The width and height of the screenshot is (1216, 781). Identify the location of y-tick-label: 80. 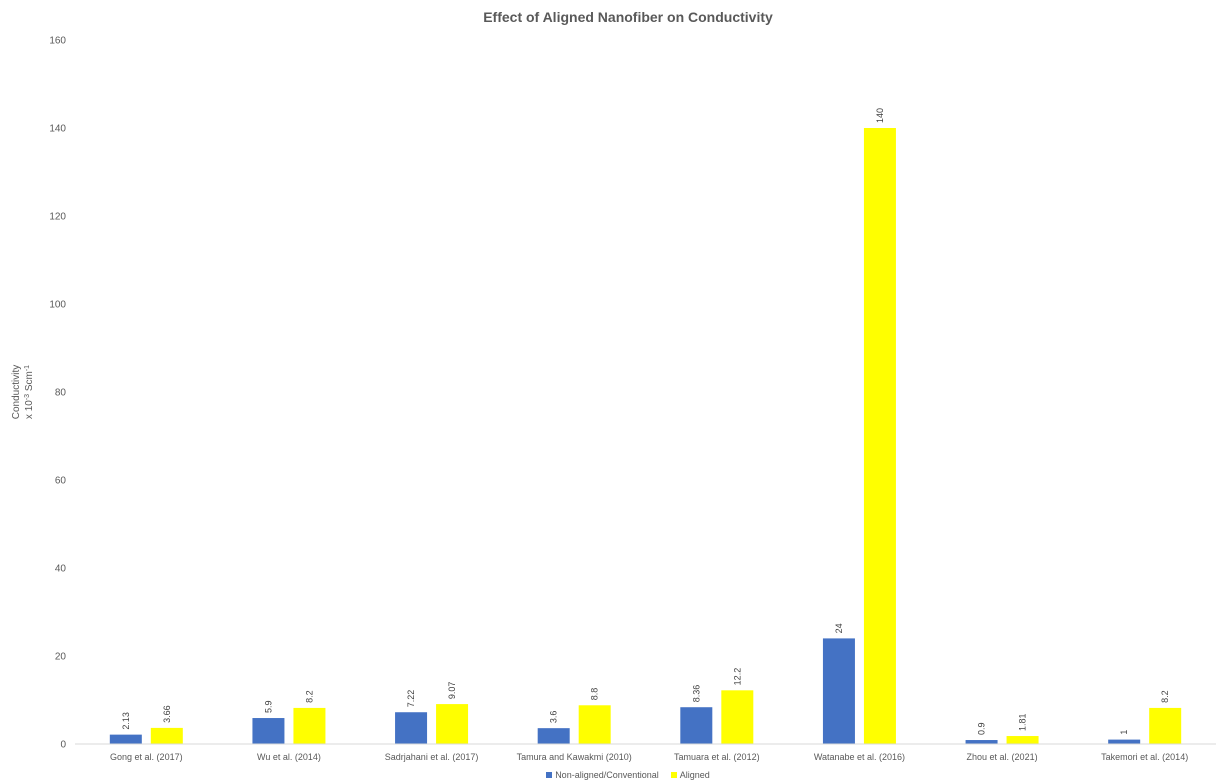
(61, 393).